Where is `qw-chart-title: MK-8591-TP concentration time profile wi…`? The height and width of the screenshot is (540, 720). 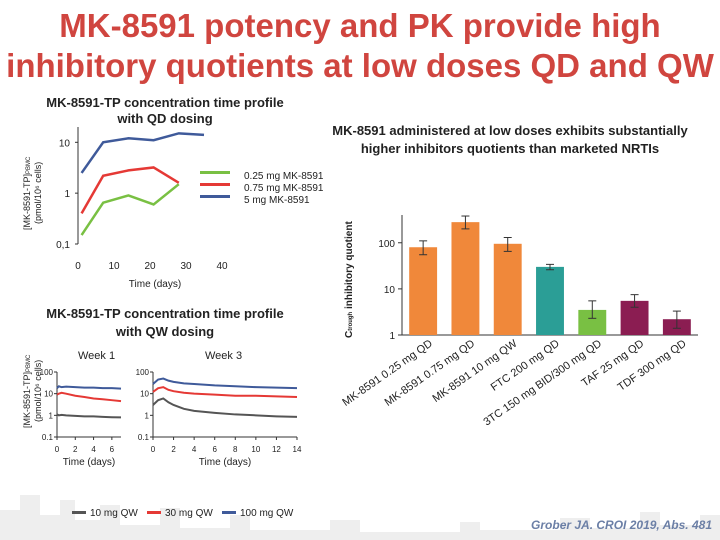
qw-chart-title: MK-8591-TP concentration time profile wi… is located at coordinates (165, 323).